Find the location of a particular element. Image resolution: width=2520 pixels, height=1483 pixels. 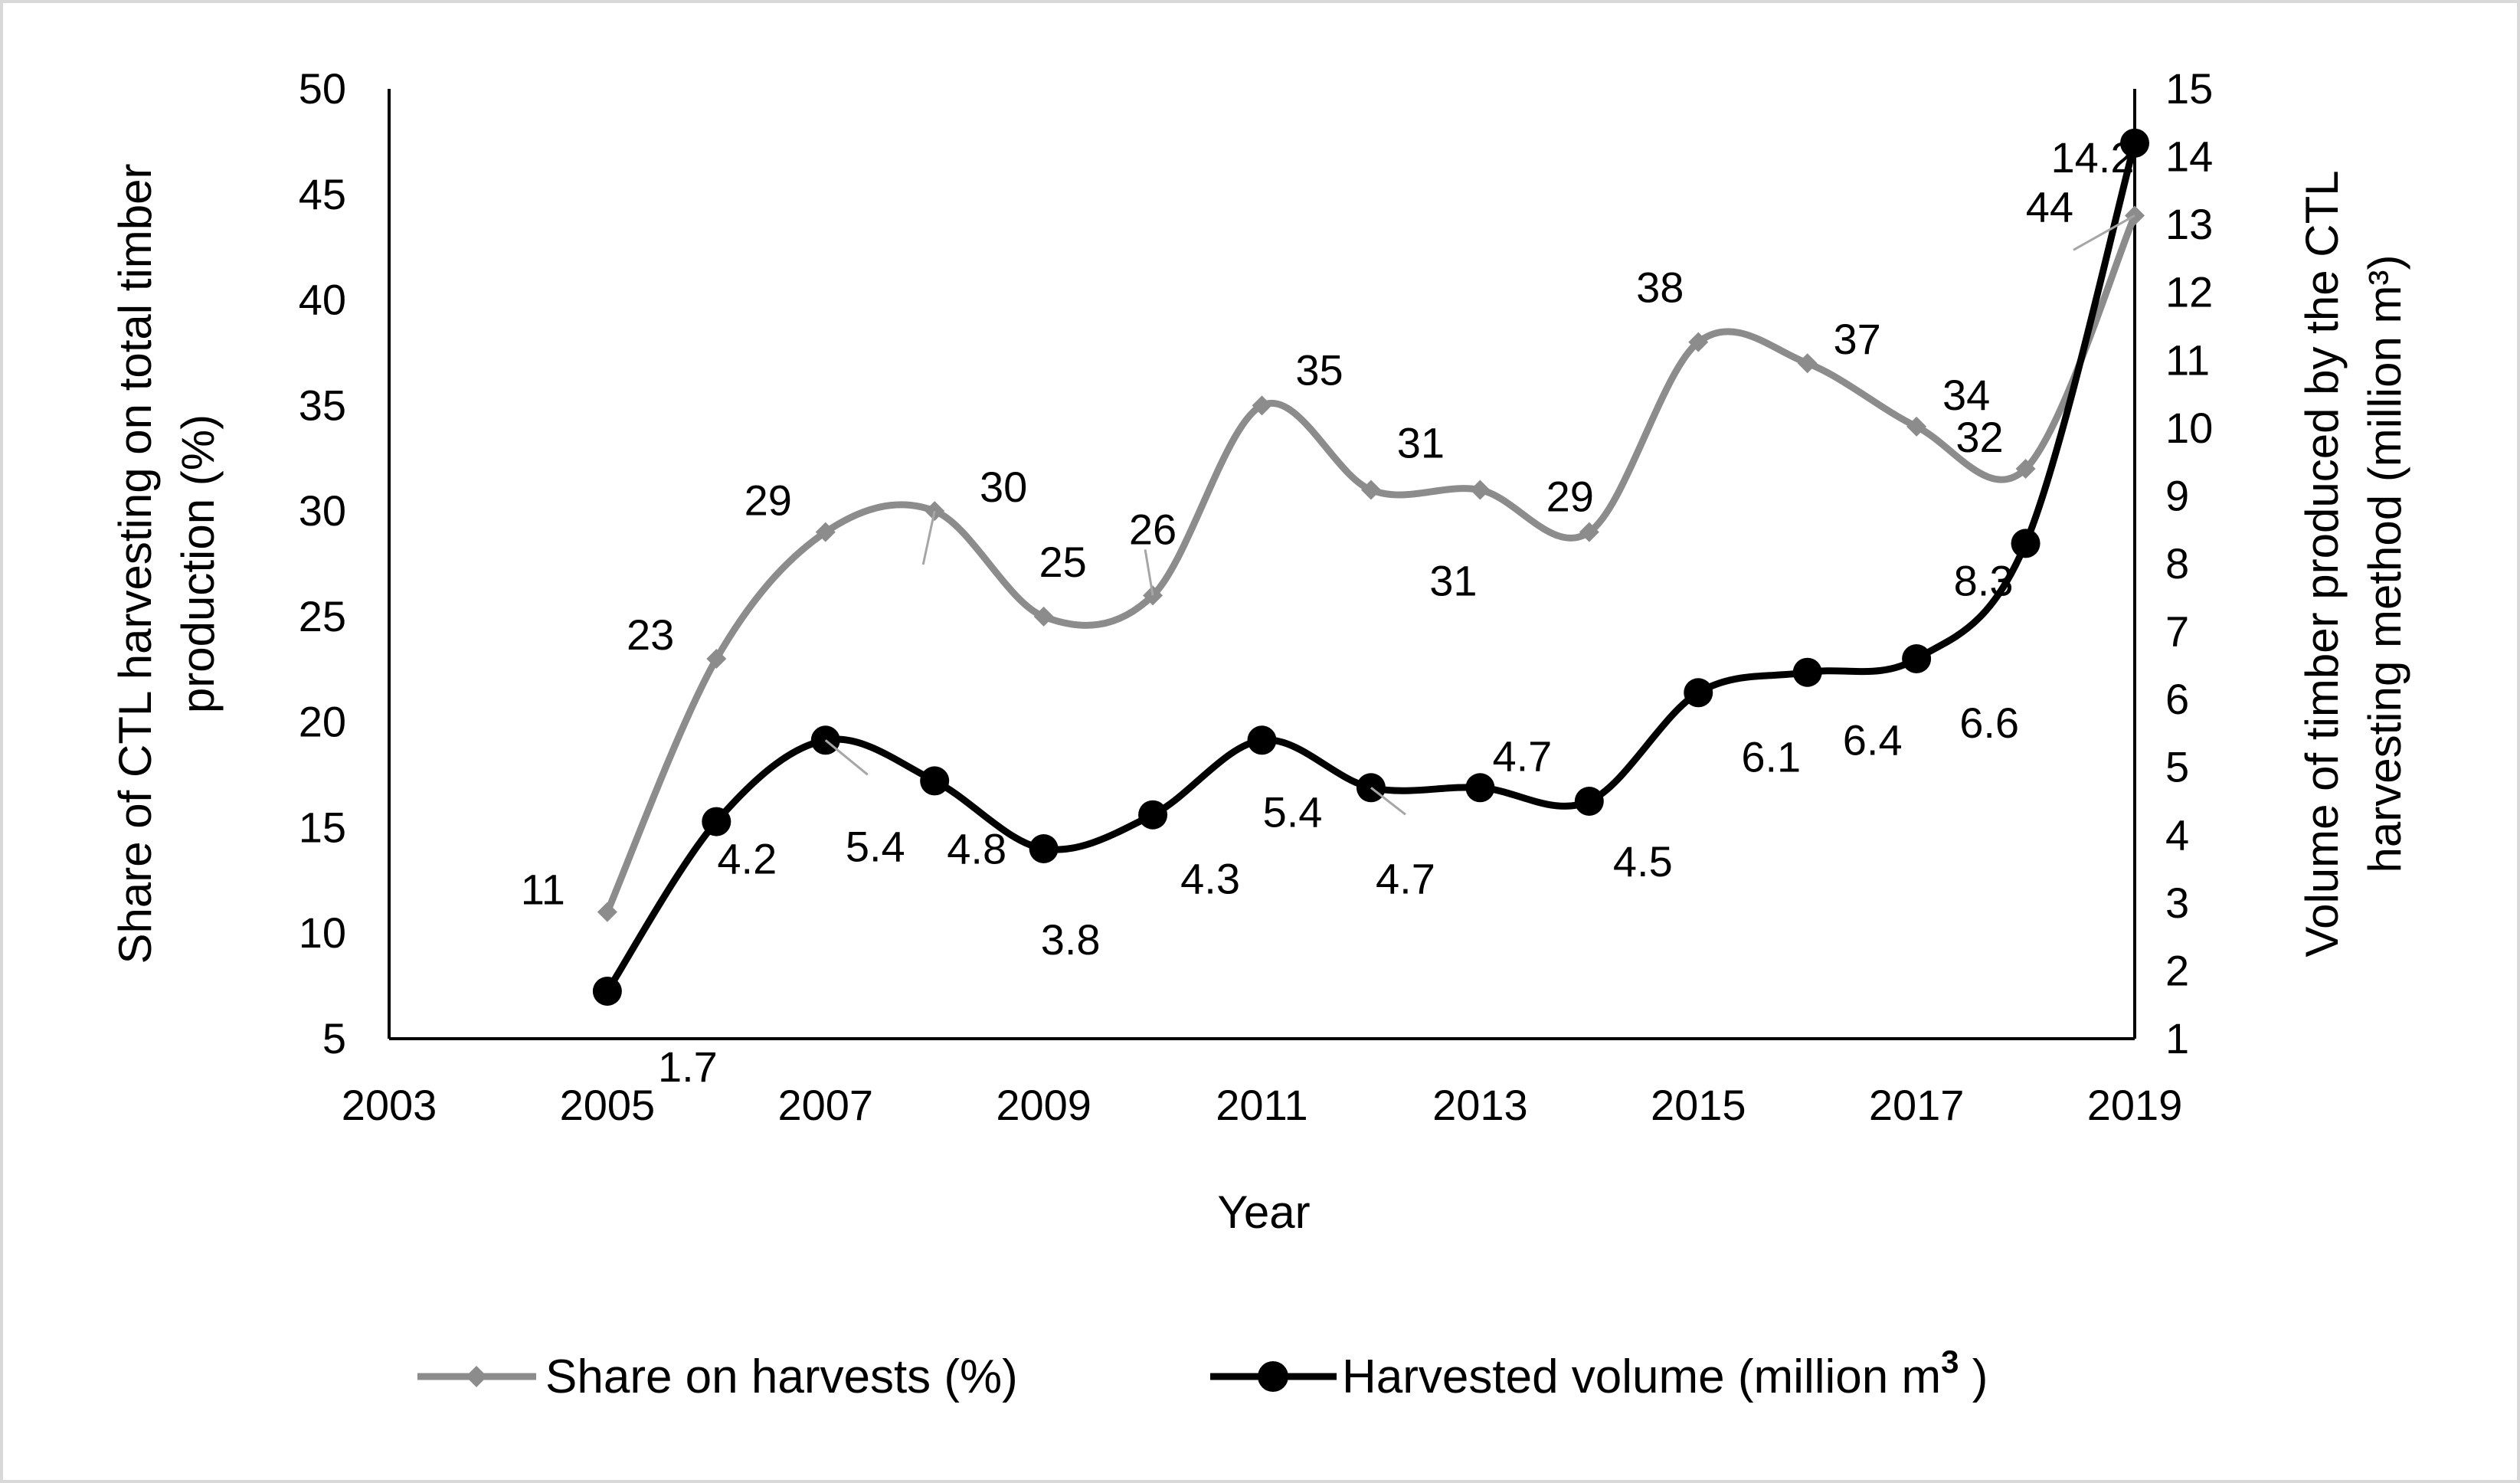

legend-share-label: Share on harvests (%) is located at coordinates (781, 1376).